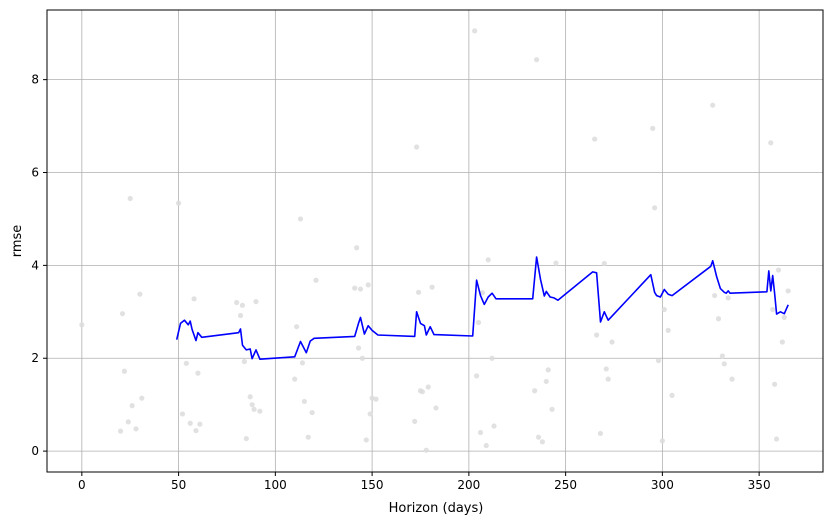 This screenshot has width=833, height=525. I want to click on rmse-line-series, so click(482, 308).